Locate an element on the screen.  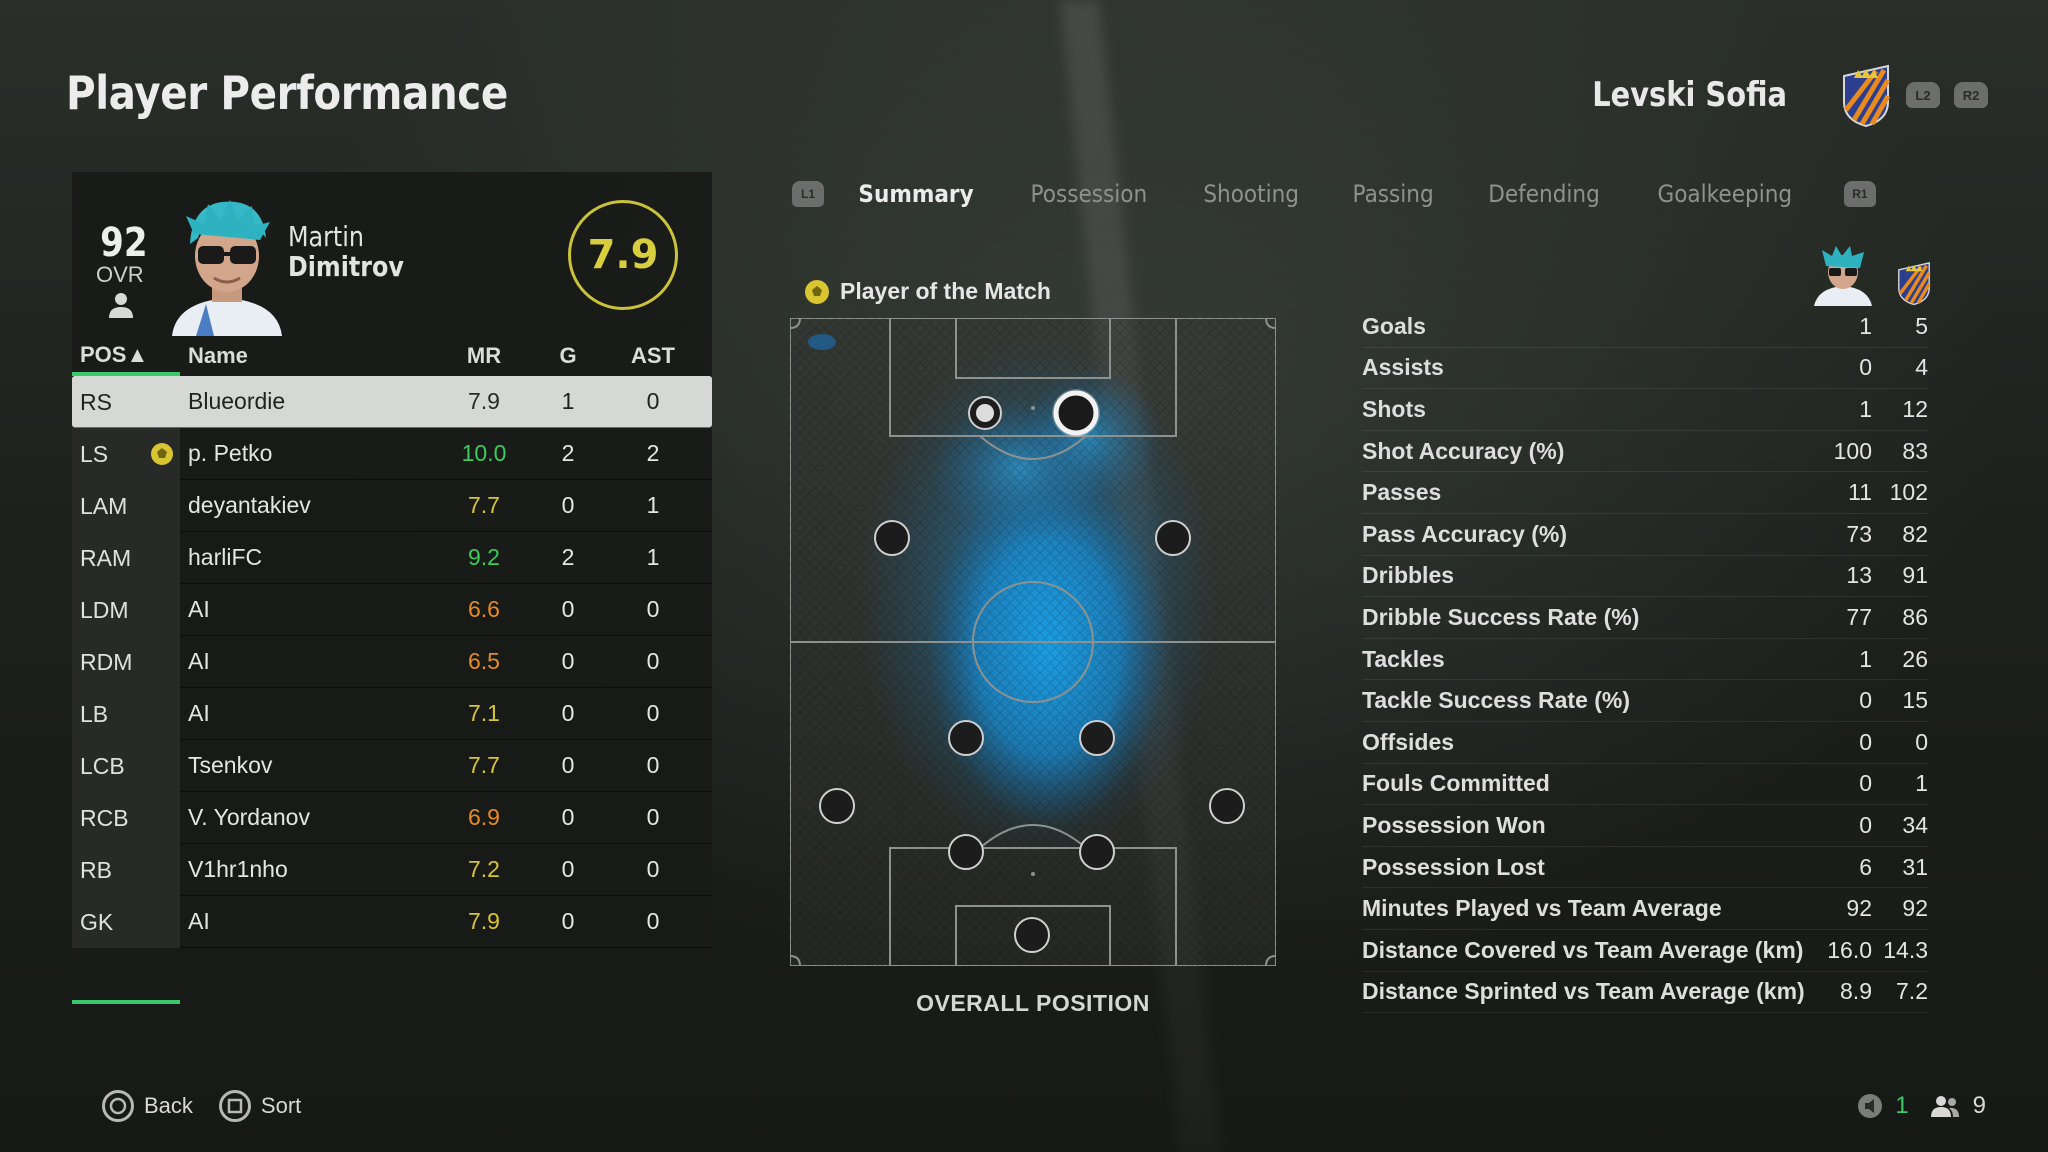
stat-label: Minutes Played vs Team Average is located at coordinates (1542, 908).